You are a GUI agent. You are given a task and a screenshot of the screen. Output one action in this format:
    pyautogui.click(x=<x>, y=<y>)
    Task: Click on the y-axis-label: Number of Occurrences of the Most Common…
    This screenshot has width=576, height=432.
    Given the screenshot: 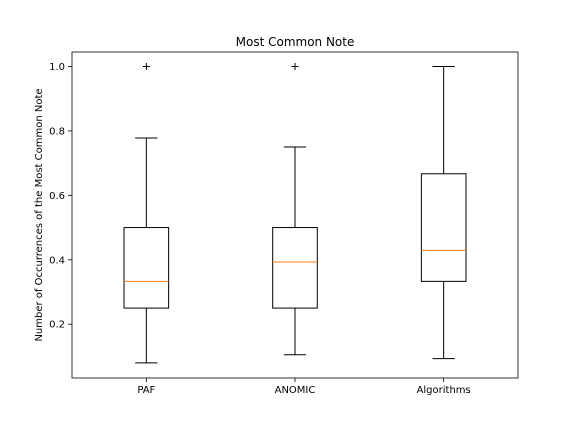 What is the action you would take?
    pyautogui.click(x=39, y=214)
    